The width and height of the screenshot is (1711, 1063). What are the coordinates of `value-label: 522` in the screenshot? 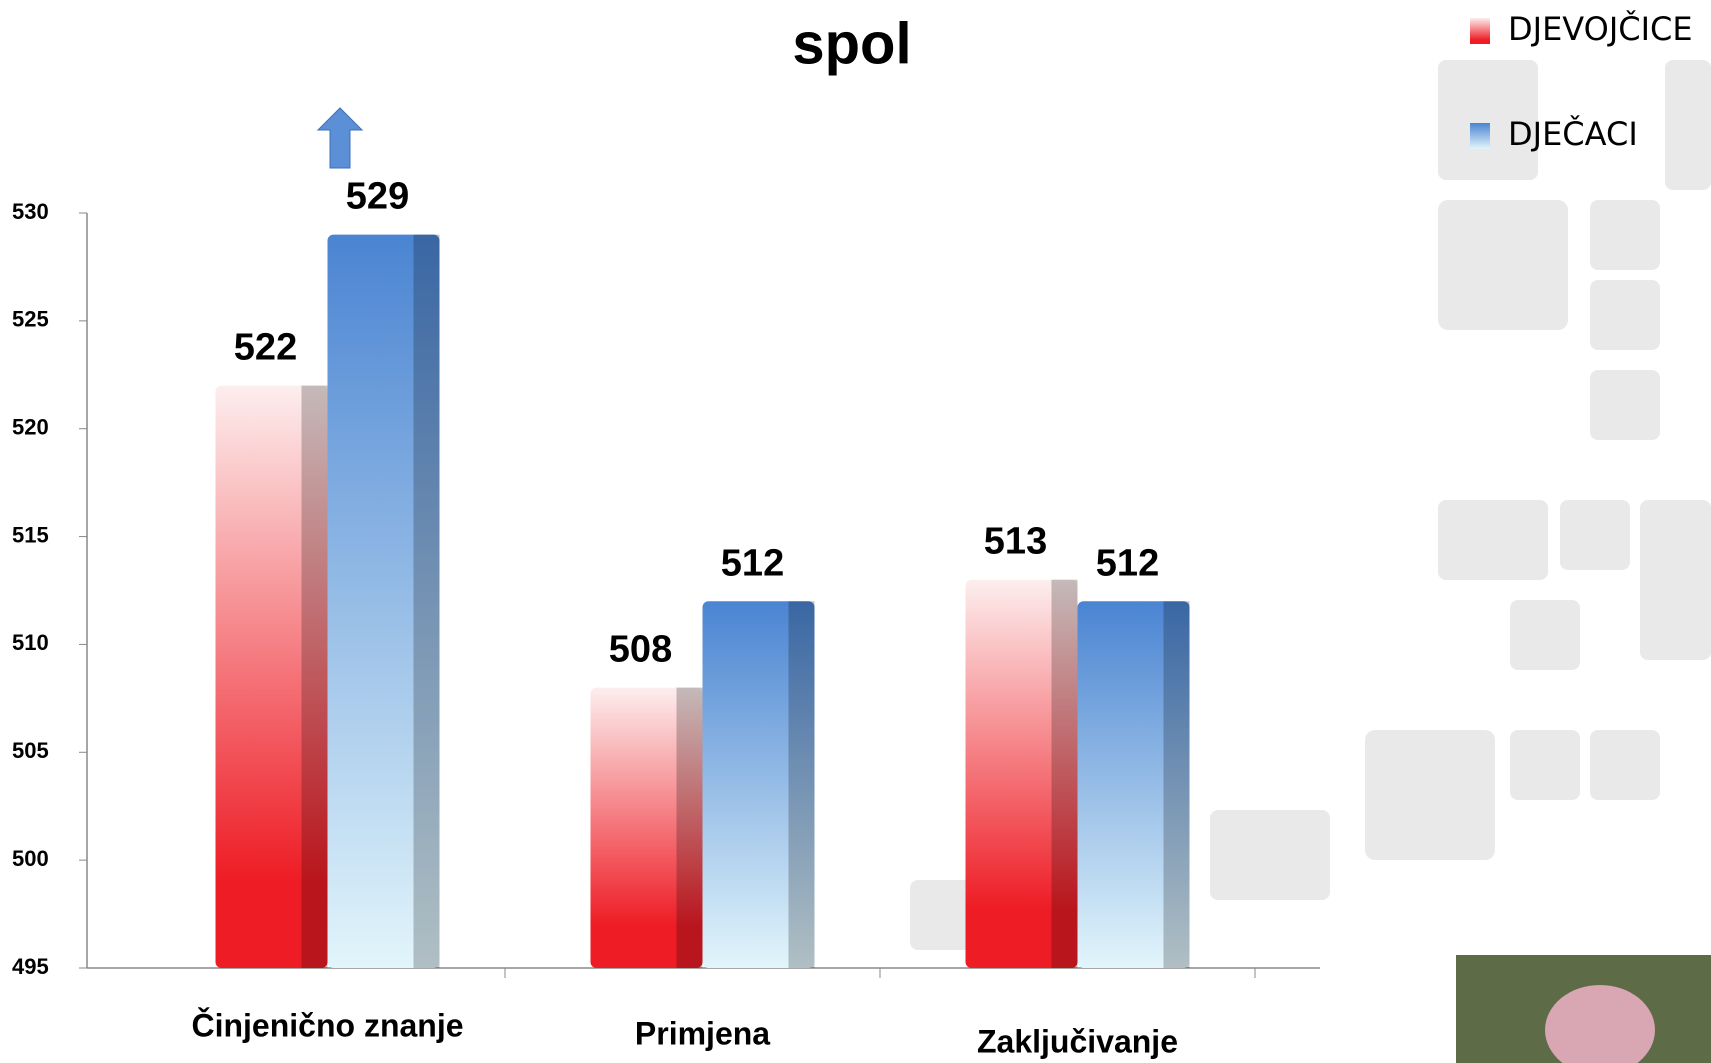 It's located at (265, 348).